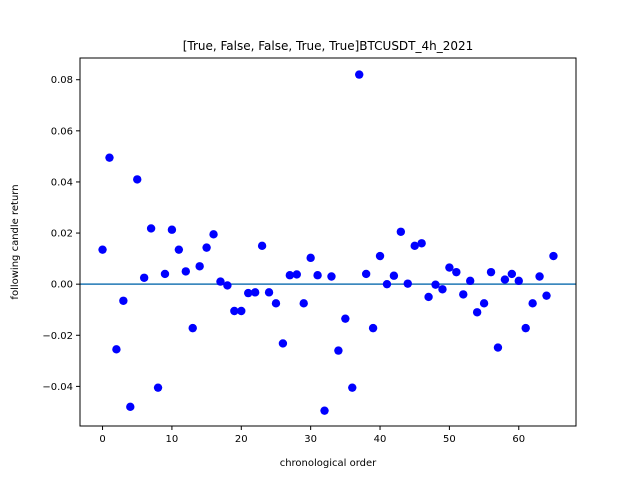 This screenshot has width=640, height=480. Describe the element at coordinates (449, 439) in the screenshot. I see `x-tick-label: 50` at that location.